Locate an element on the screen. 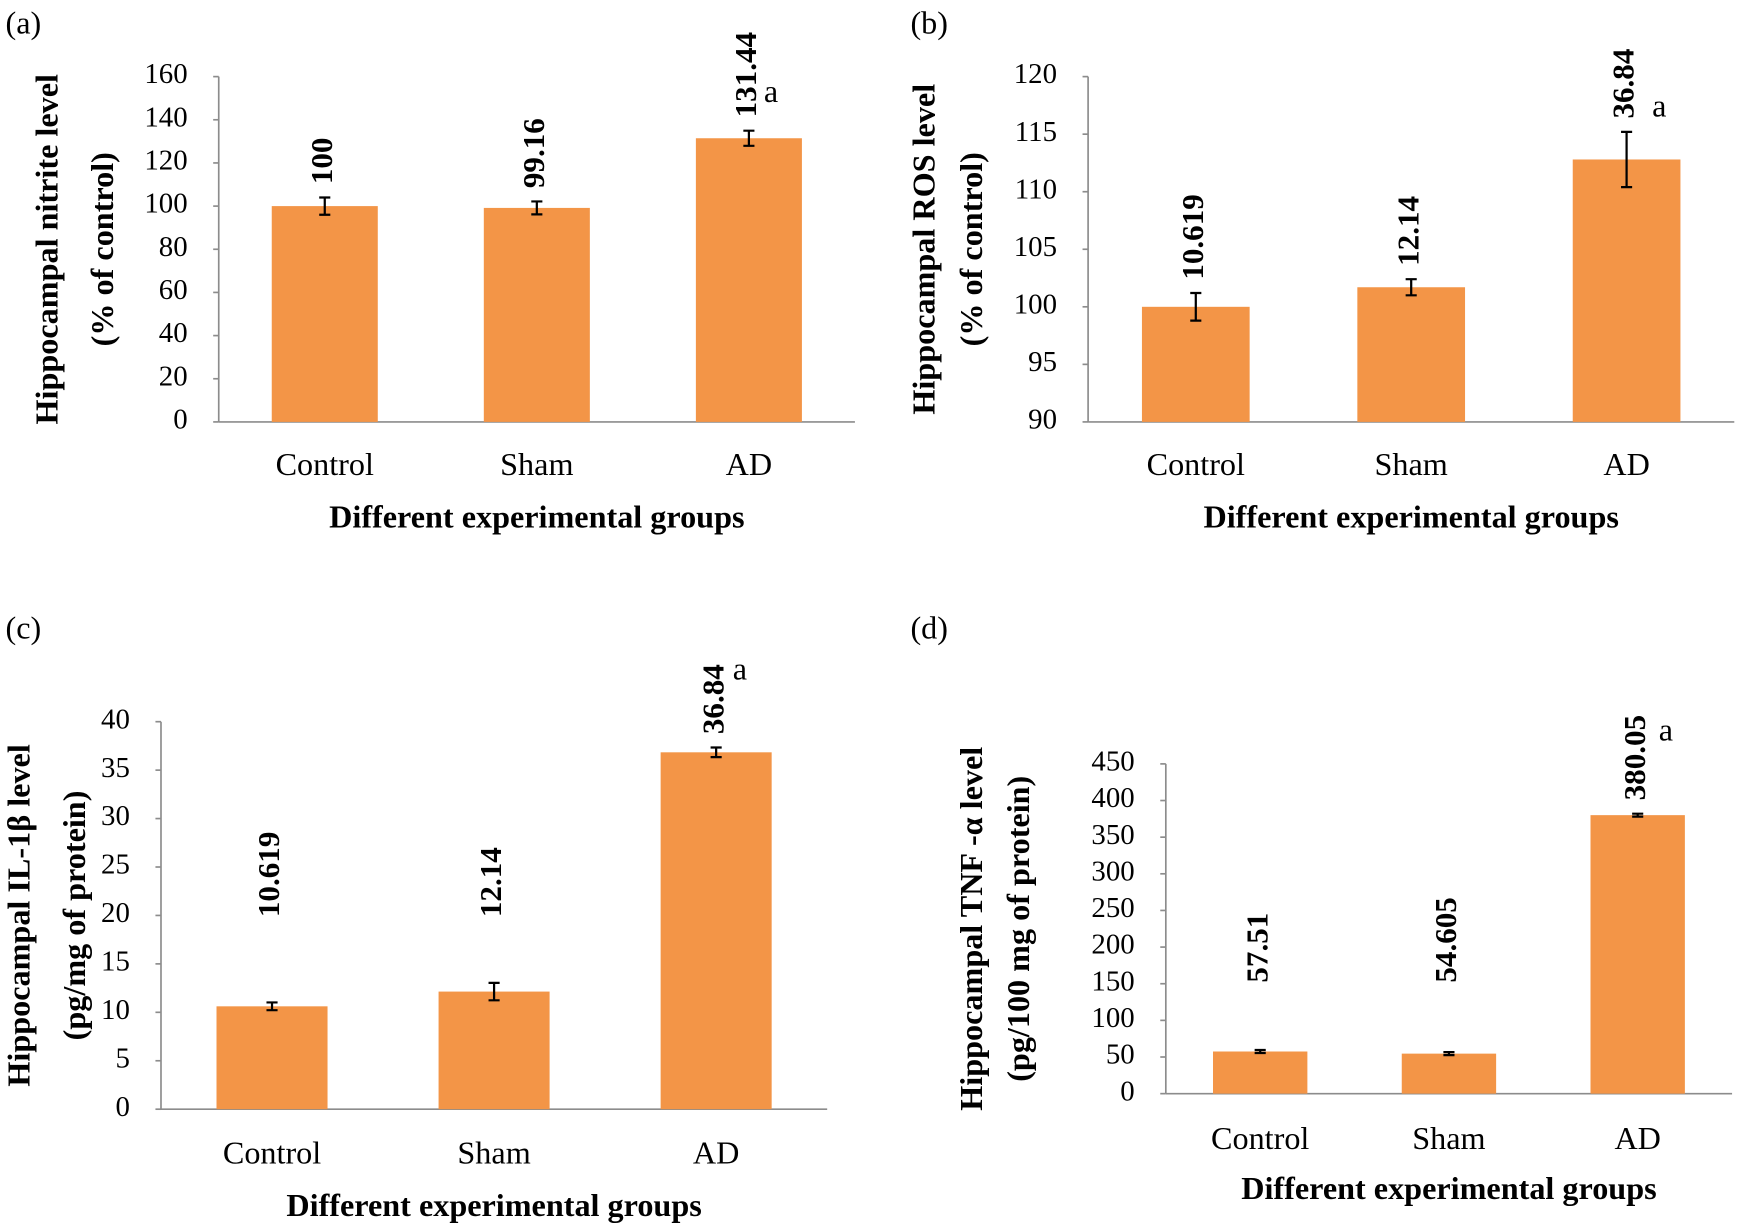 This screenshot has width=1741, height=1231. y-axis-title: Hippocampal IL-1β level is located at coordinates (19, 915).